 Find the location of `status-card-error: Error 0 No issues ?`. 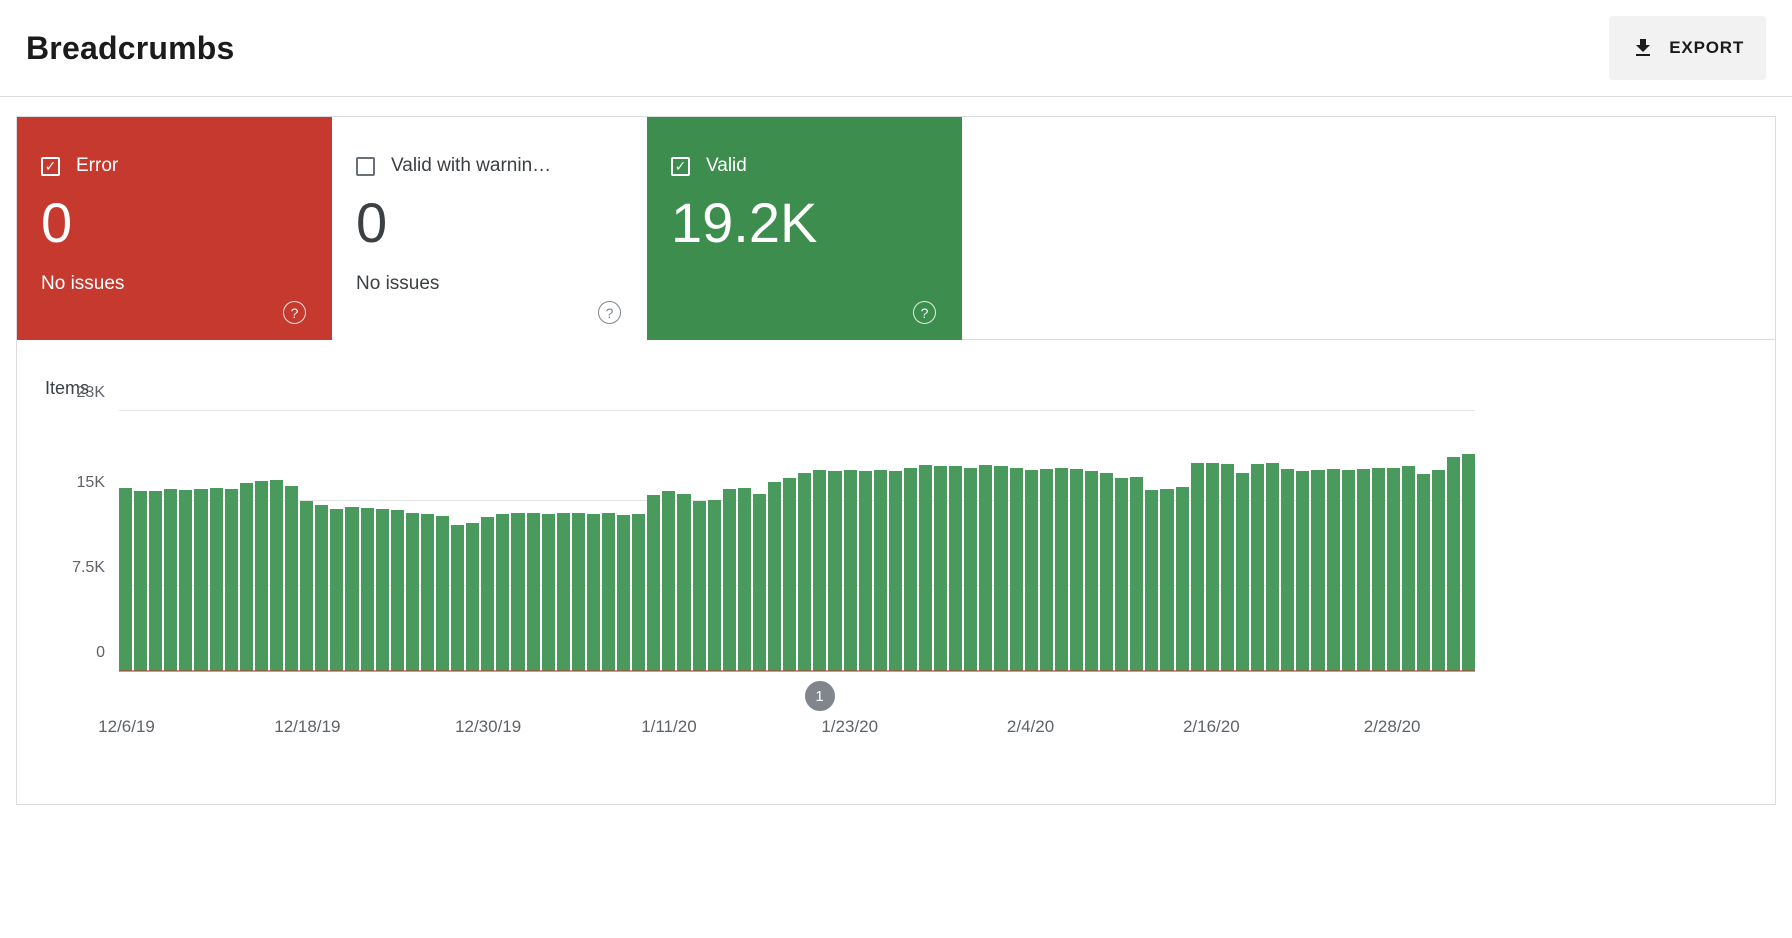

status-card-error: Error 0 No issues ? is located at coordinates (174, 228).